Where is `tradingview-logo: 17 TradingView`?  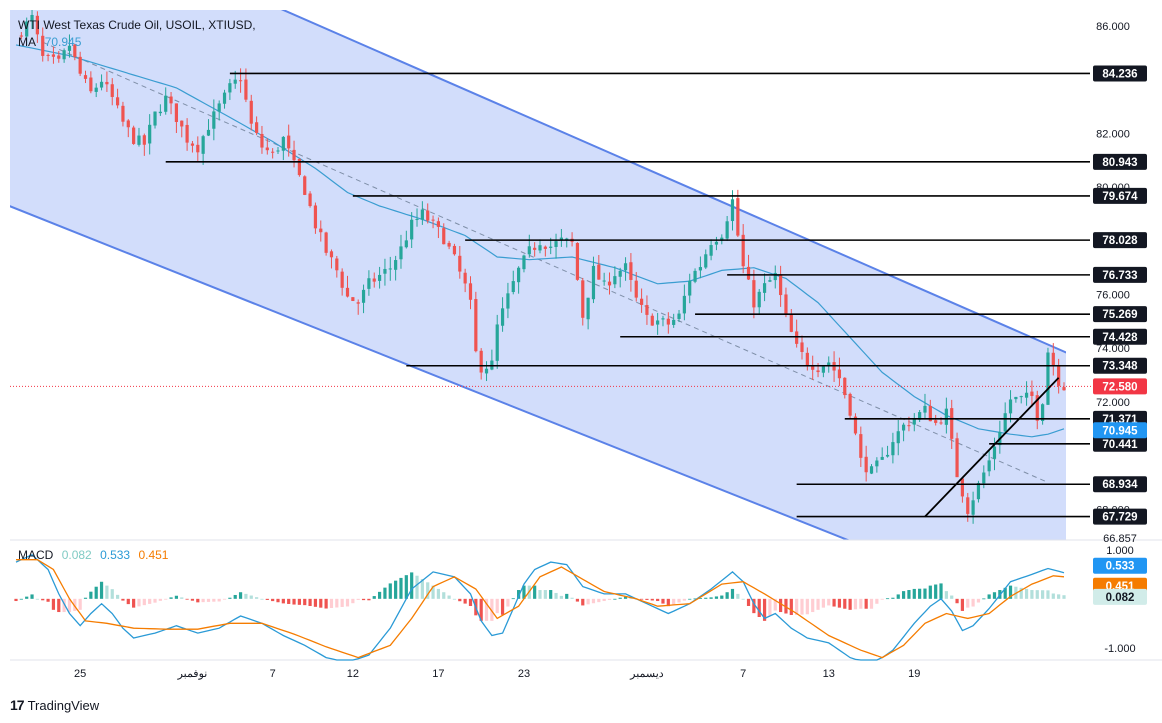
tradingview-logo: 17 TradingView is located at coordinates (54, 705).